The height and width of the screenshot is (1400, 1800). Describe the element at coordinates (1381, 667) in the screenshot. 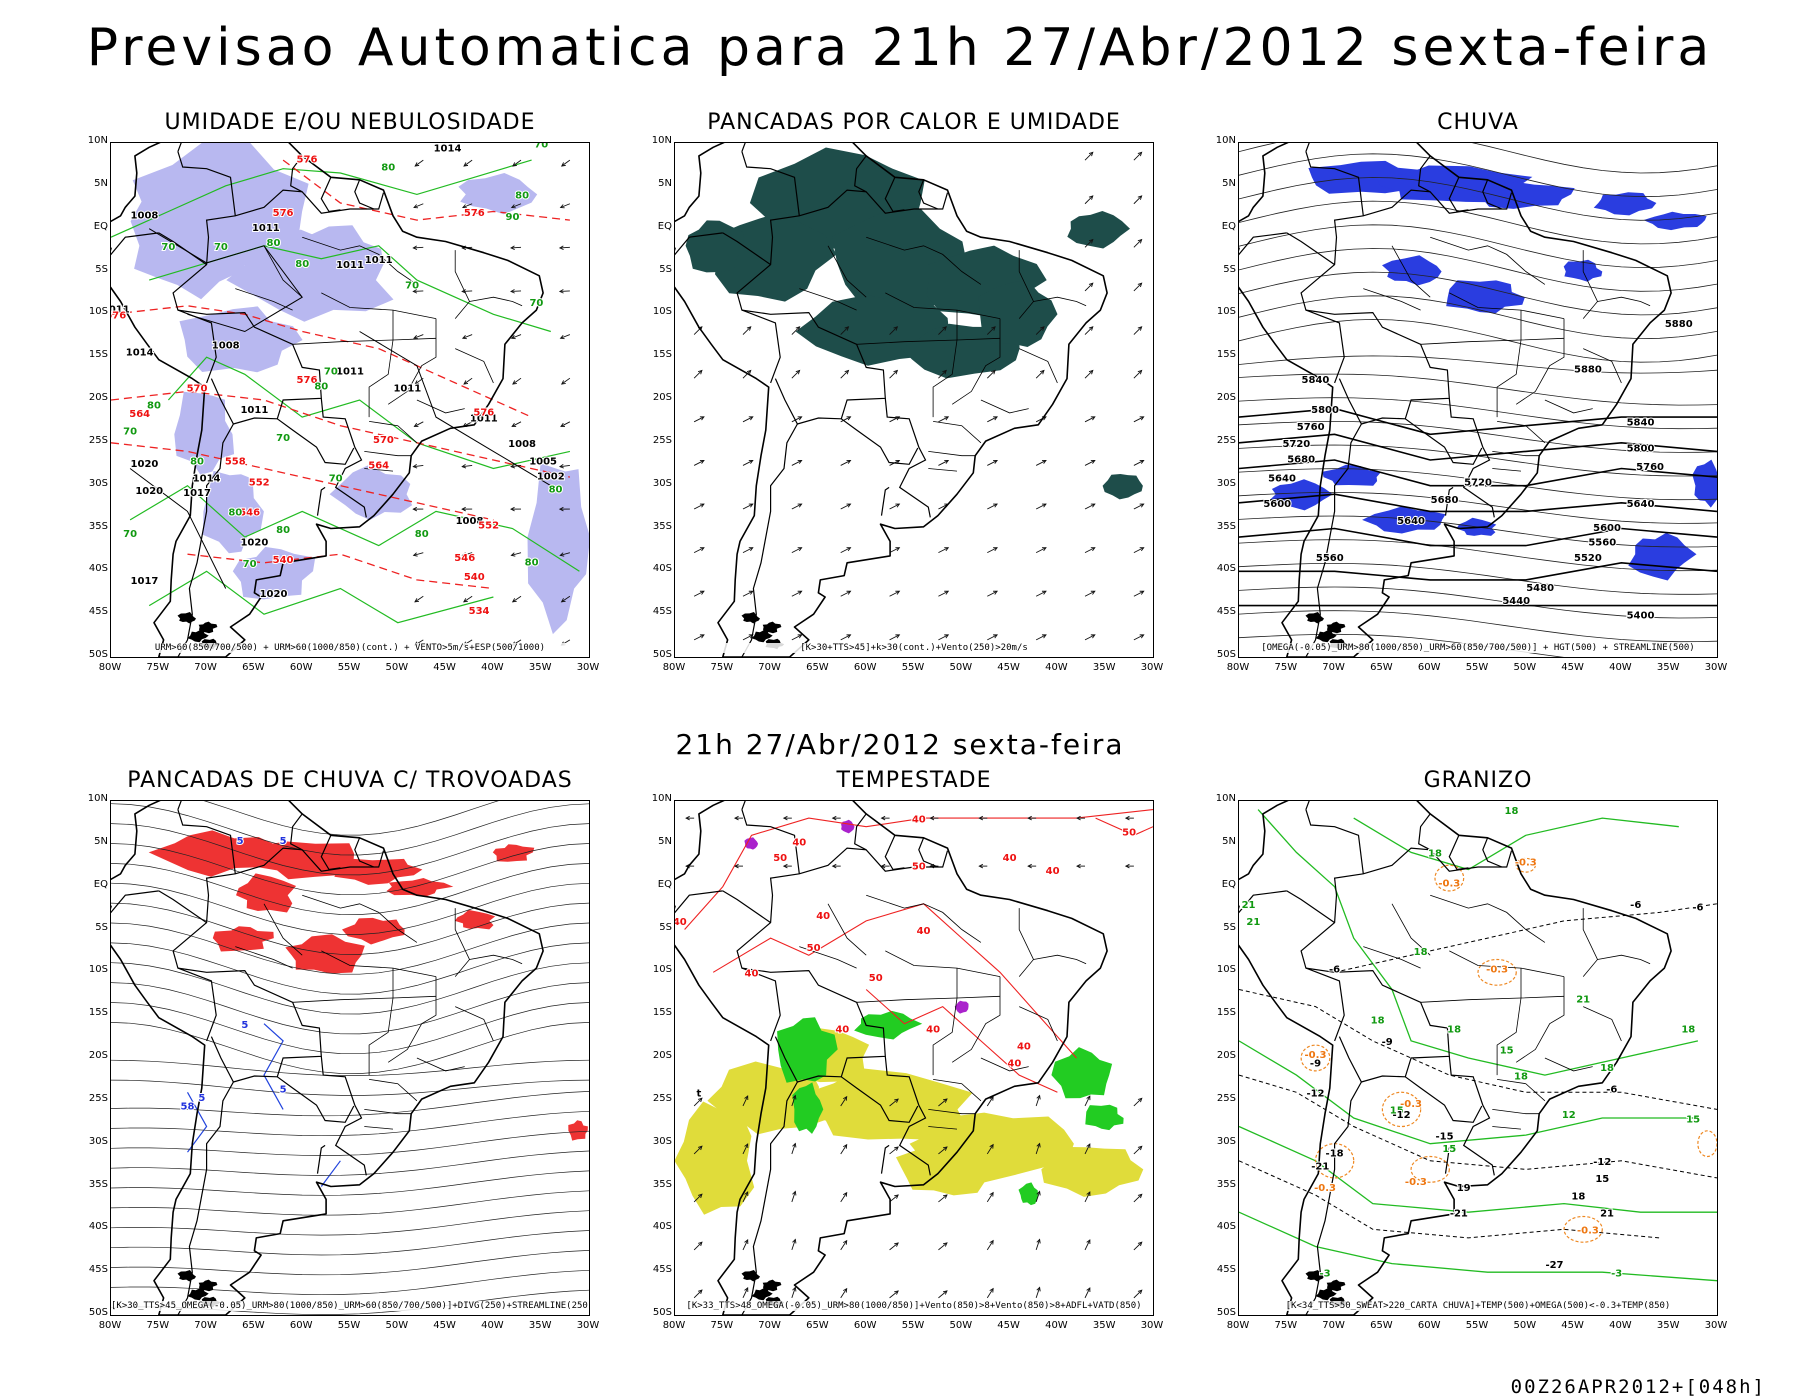

I see `lon-tick-label: 65W` at that location.